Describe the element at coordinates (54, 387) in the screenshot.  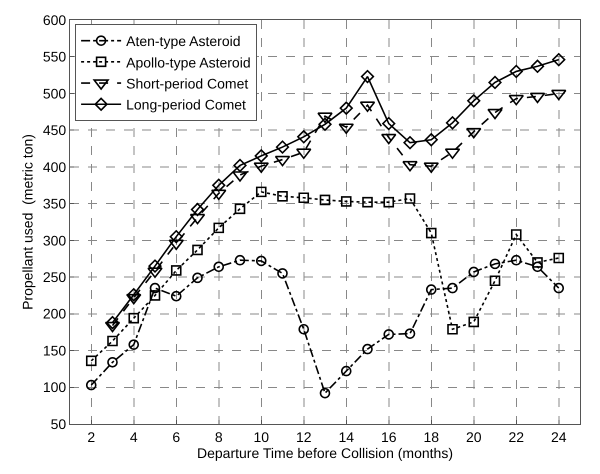
I see `y-tick-label: 100` at that location.